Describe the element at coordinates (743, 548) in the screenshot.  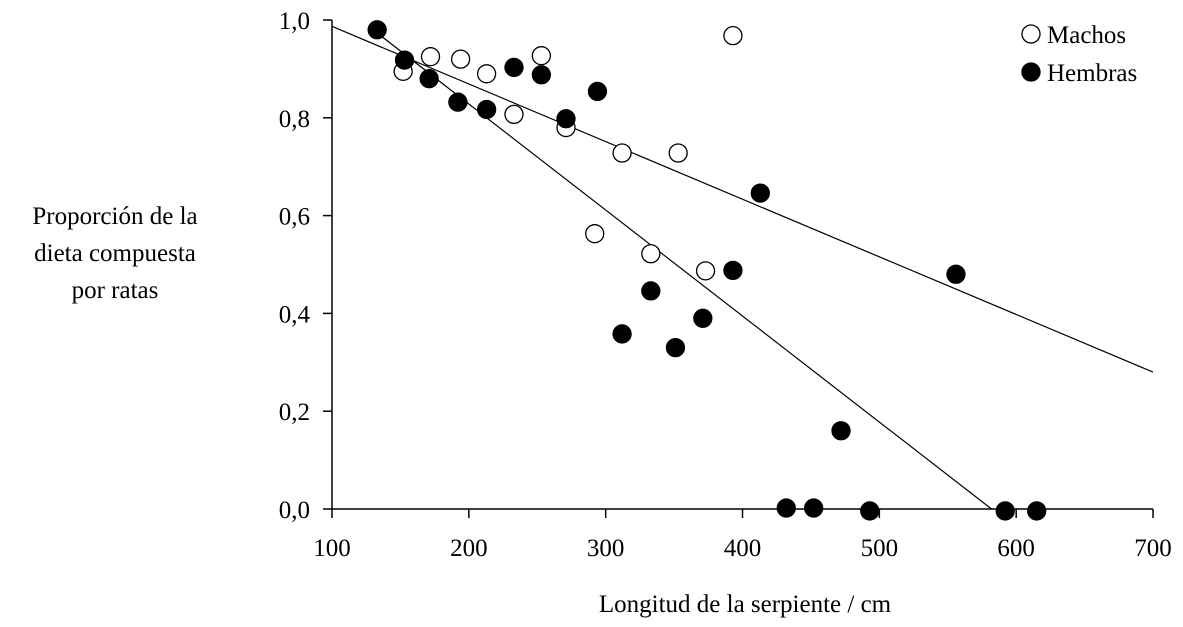
I see `x-tick-label: 400` at that location.